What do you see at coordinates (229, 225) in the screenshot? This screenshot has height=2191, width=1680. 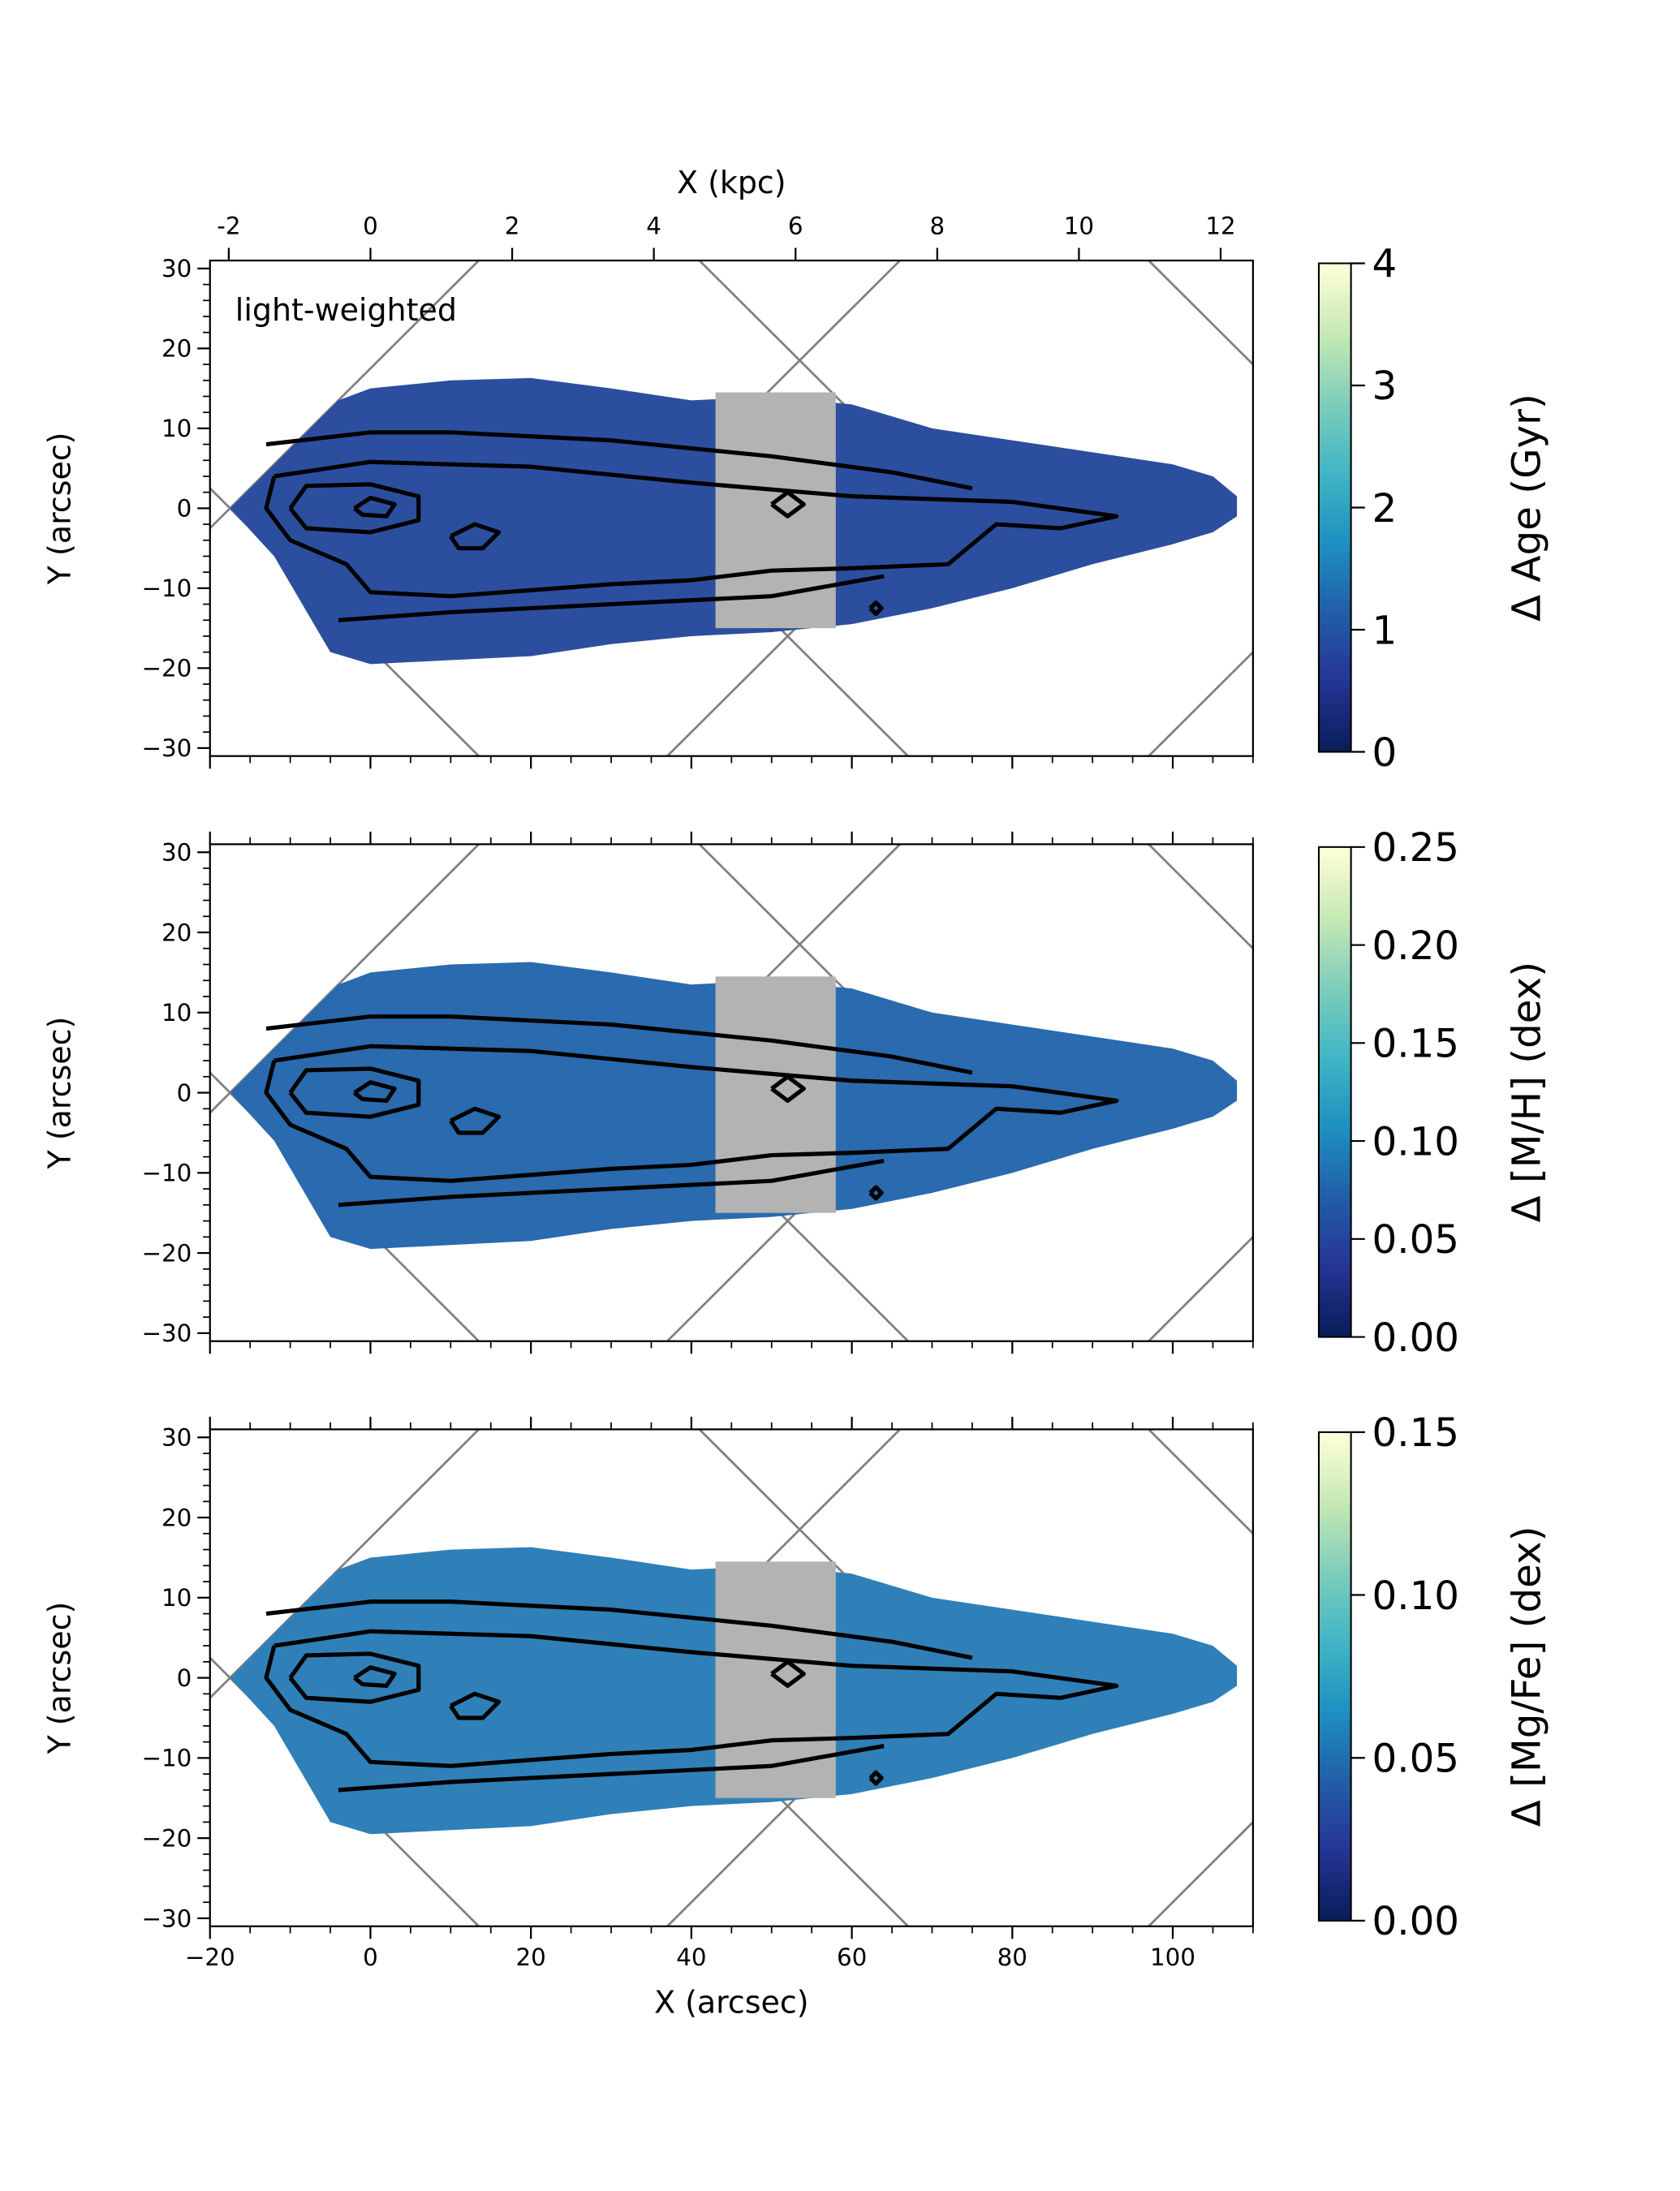 I see `x2-tick-label: -2` at bounding box center [229, 225].